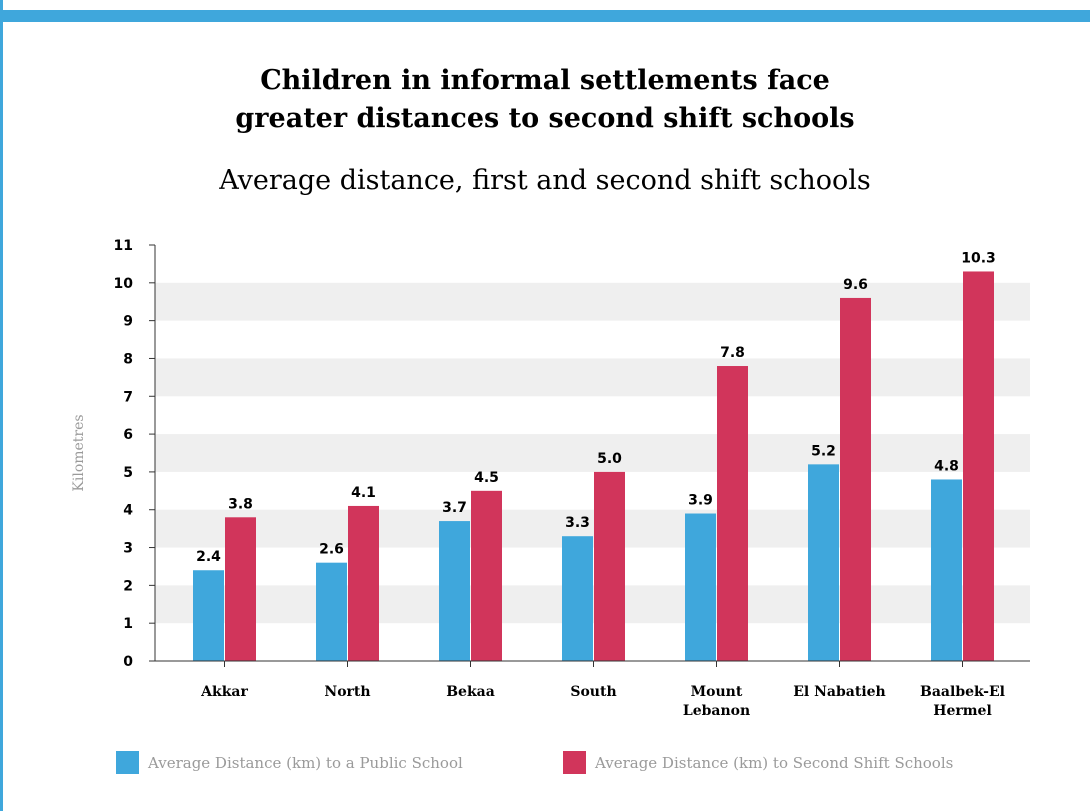 The height and width of the screenshot is (811, 1090). Describe the element at coordinates (855, 285) in the screenshot. I see `bar-value-label: 9.6` at that location.